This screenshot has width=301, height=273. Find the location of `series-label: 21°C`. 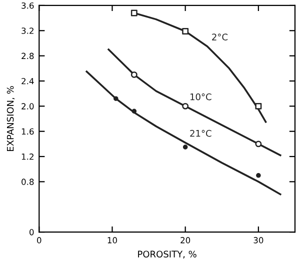

series-label: 21°C is located at coordinates (201, 133).